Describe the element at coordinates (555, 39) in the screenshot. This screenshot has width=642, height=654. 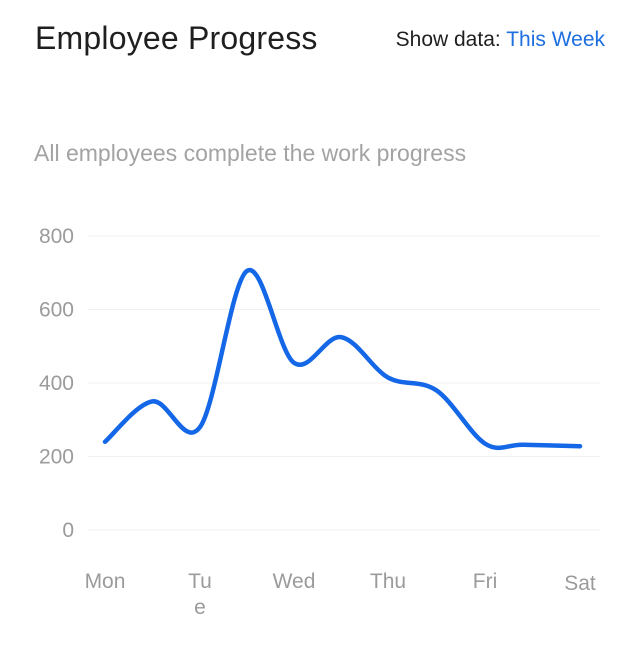
I see `filter-dropdown-value: This Week` at that location.